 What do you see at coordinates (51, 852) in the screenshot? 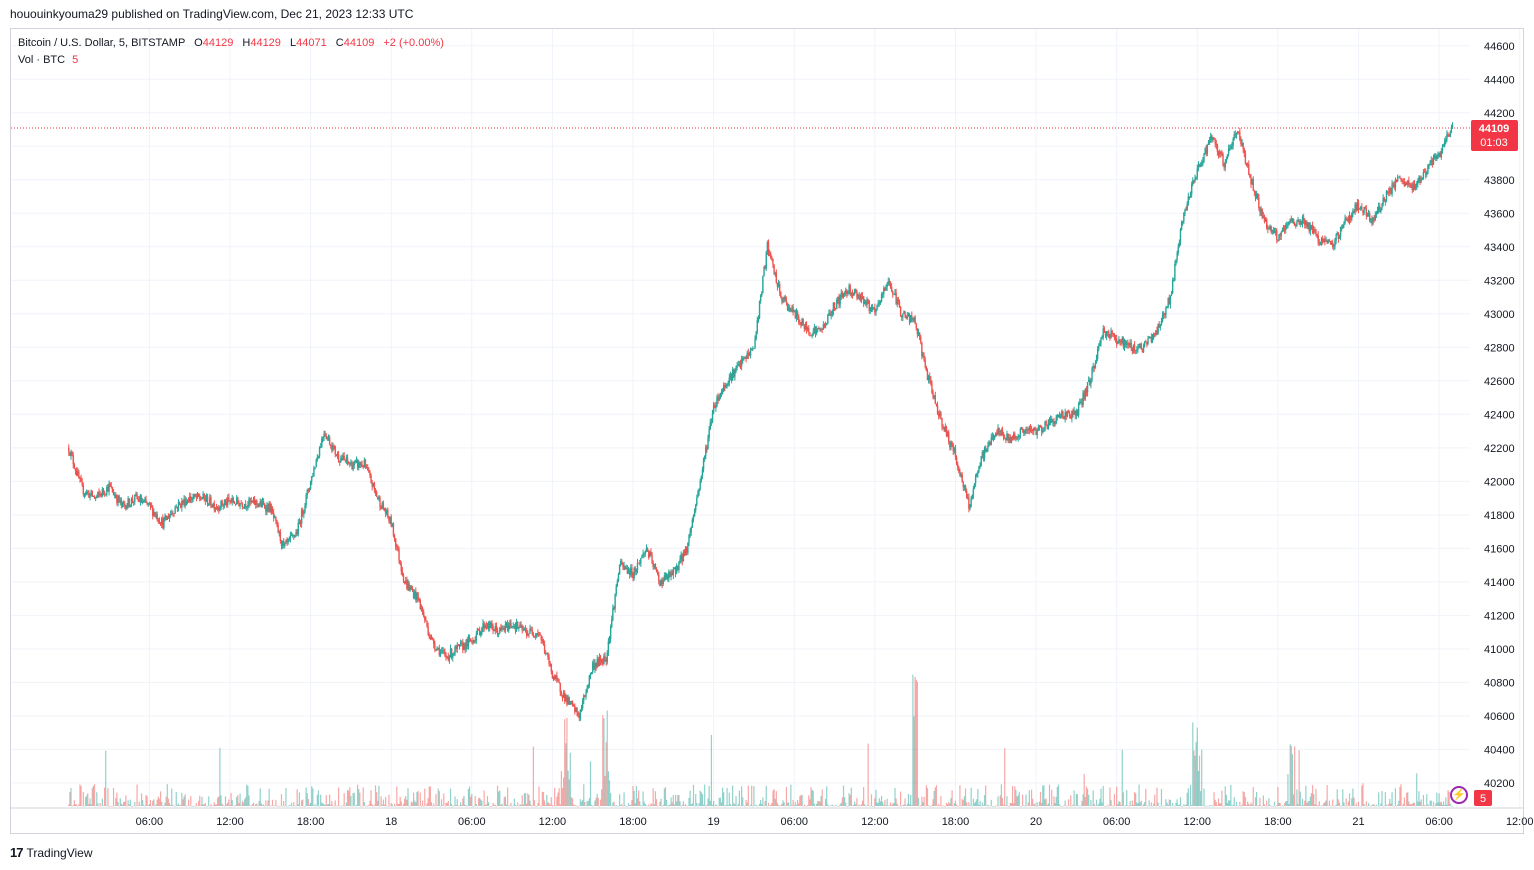
I see `footer-brand: 17 TradingView` at bounding box center [51, 852].